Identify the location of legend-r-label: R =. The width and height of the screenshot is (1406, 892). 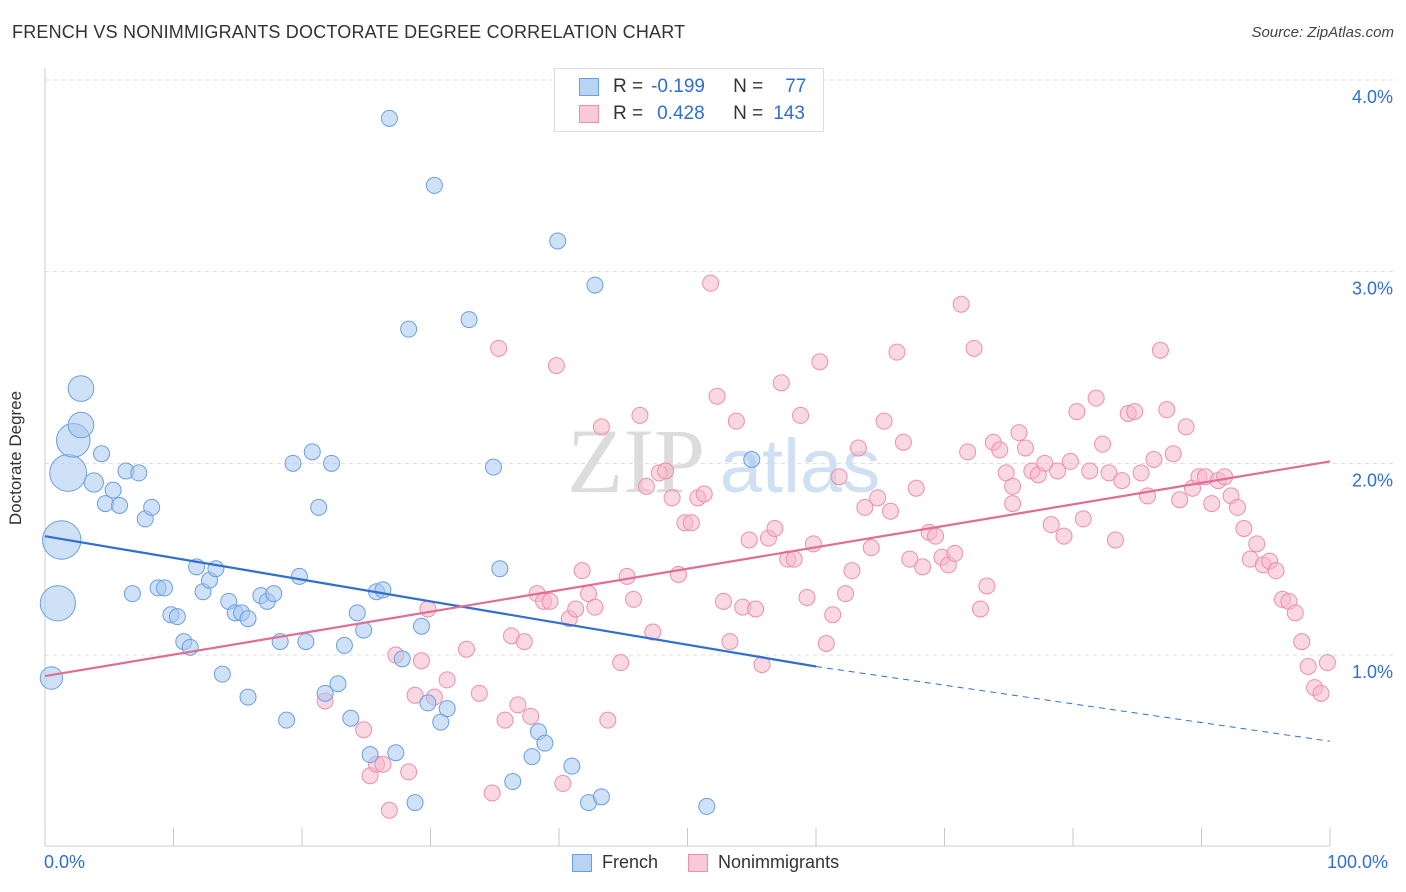
(628, 86).